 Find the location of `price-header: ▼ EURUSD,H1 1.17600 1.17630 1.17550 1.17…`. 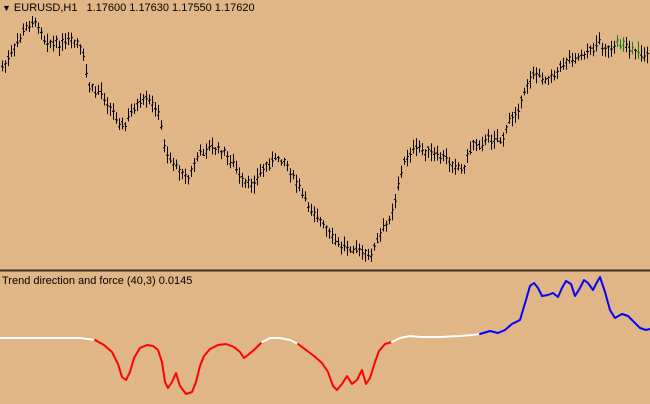

price-header: ▼ EURUSD,H1 1.17600 1.17630 1.17550 1.17… is located at coordinates (128, 8).